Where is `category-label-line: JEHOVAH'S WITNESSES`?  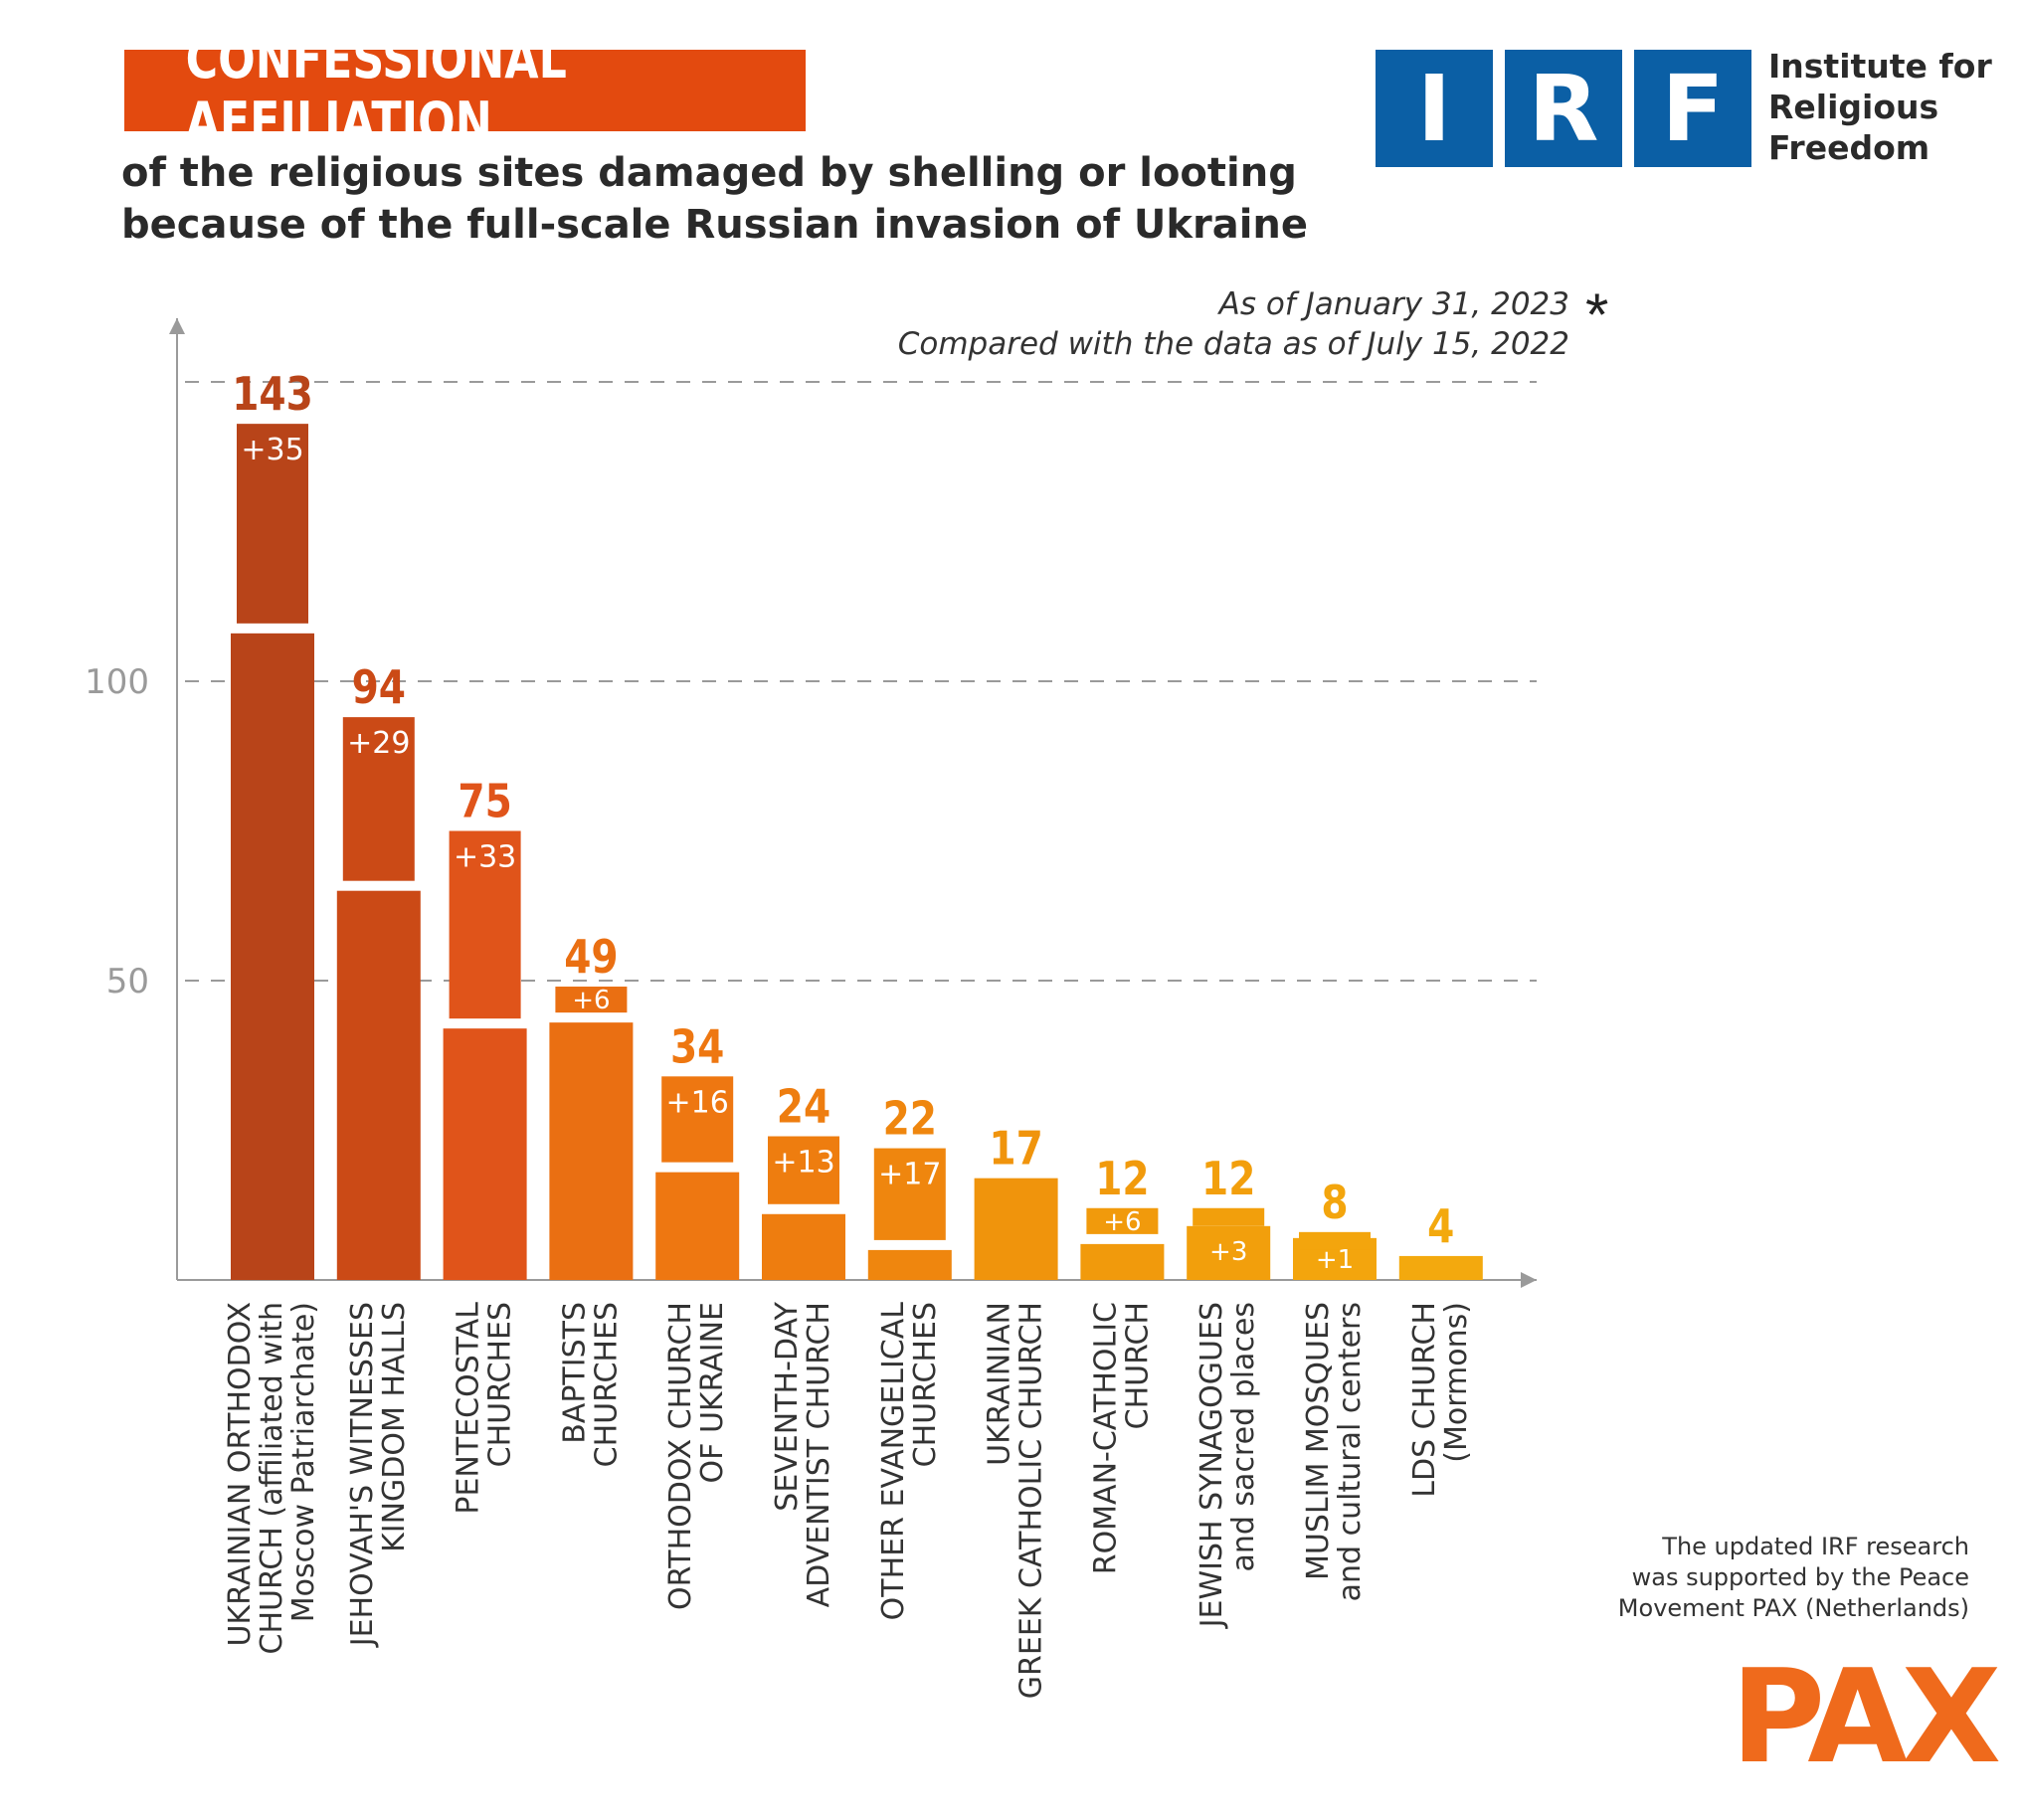
category-label-line: JEHOVAH'S WITNESSES is located at coordinates (362, 1475).